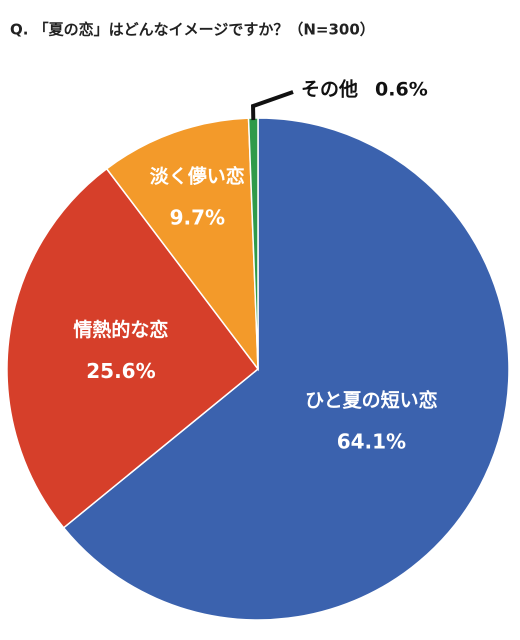  Describe the element at coordinates (371, 441) in the screenshot. I see `value-label: 64.1%` at that location.